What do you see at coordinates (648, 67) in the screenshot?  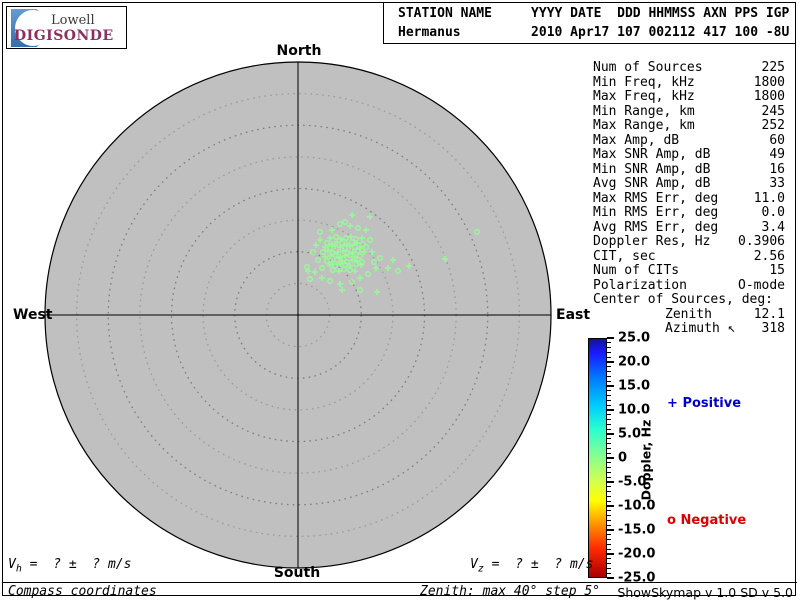 I see `stat-label: Num of Sources` at bounding box center [648, 67].